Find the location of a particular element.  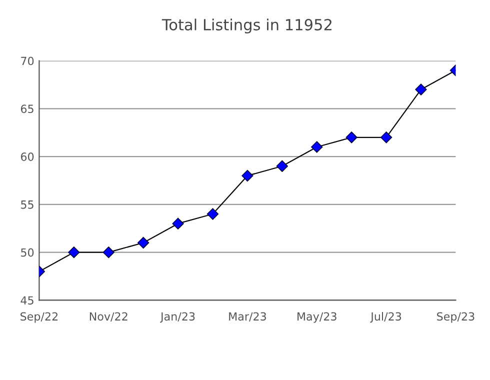

x-tick-label: Sep/22 is located at coordinates (39, 317).